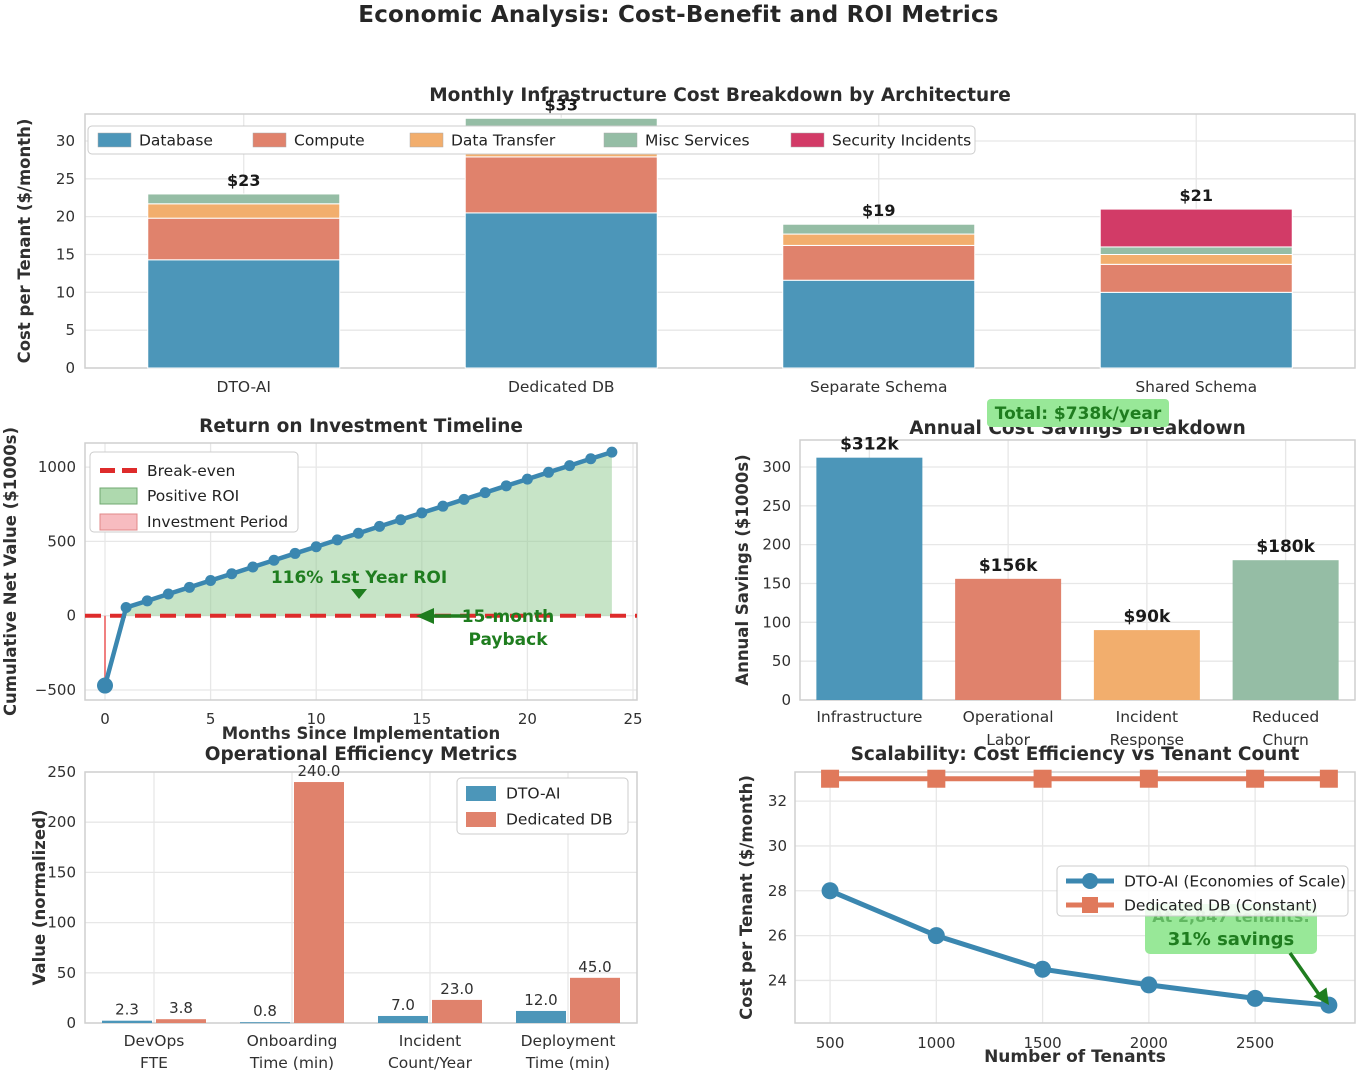  What do you see at coordinates (508, 640) in the screenshot?
I see `payback-annotation-line2: Payback` at bounding box center [508, 640].